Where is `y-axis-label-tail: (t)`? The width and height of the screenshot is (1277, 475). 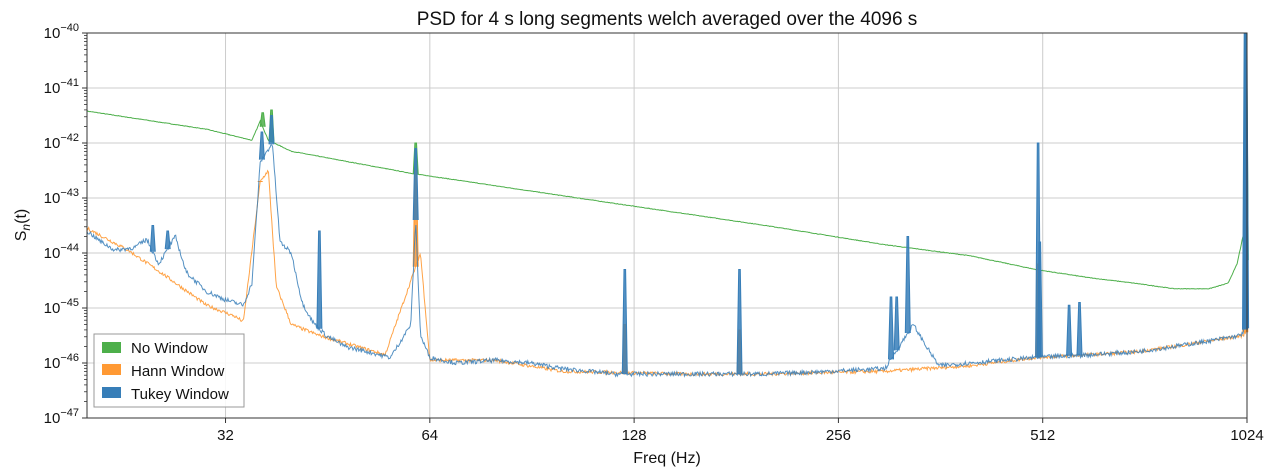
y-axis-label-tail: (t) is located at coordinates (21, 216).